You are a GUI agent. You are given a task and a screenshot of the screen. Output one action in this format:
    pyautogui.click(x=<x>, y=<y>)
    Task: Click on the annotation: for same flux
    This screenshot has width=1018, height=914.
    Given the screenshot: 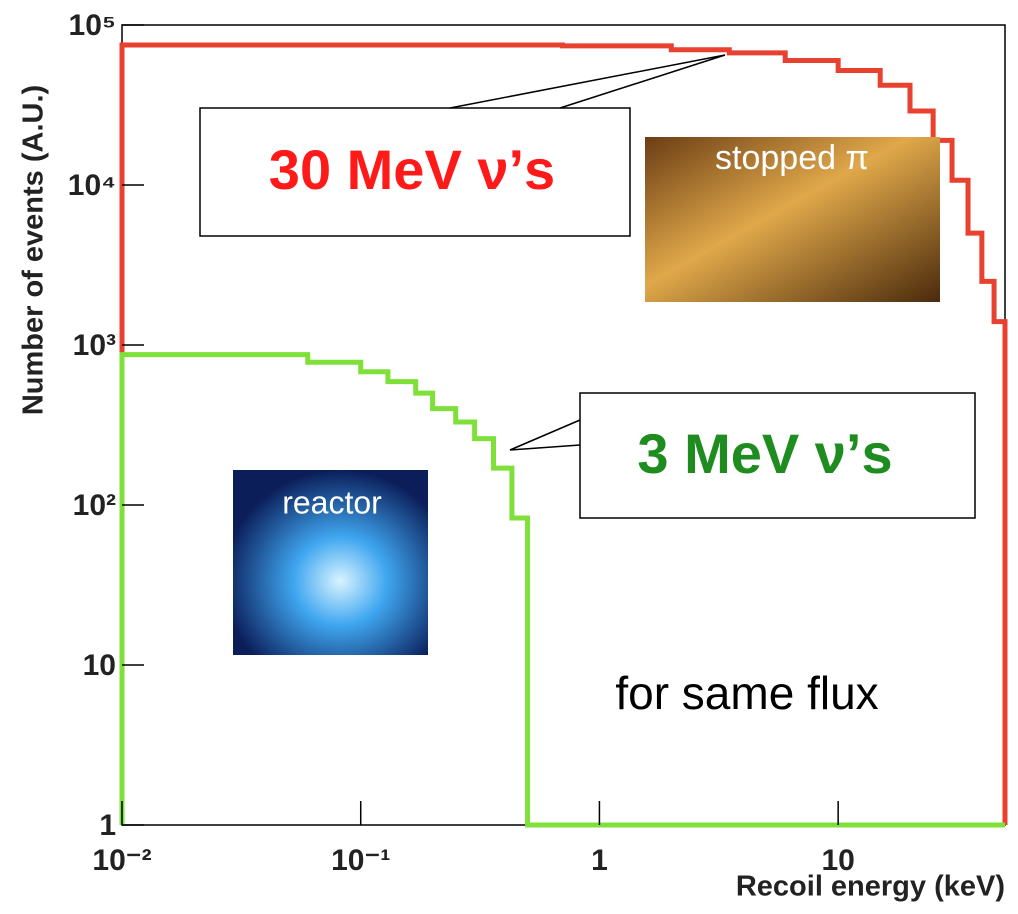 What is the action you would take?
    pyautogui.click(x=746, y=693)
    